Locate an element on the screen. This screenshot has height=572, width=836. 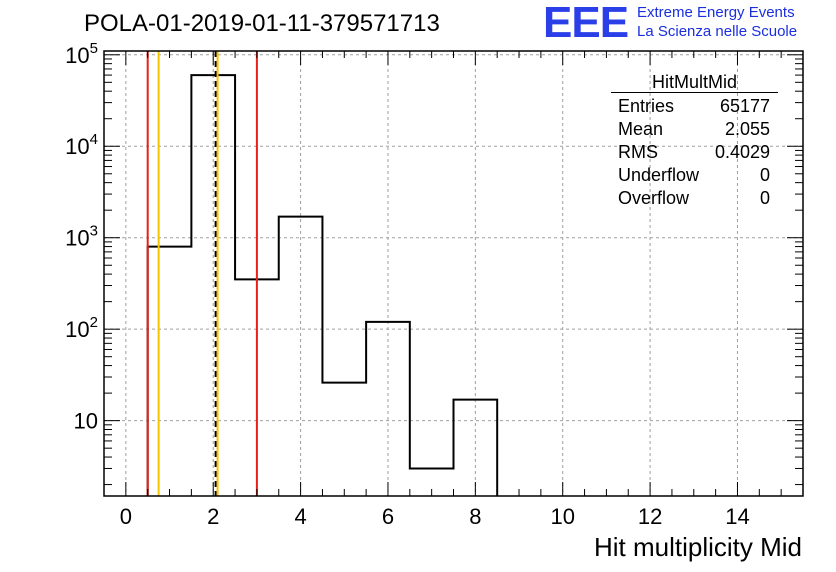
x-tick-label: 6 is located at coordinates (388, 516).